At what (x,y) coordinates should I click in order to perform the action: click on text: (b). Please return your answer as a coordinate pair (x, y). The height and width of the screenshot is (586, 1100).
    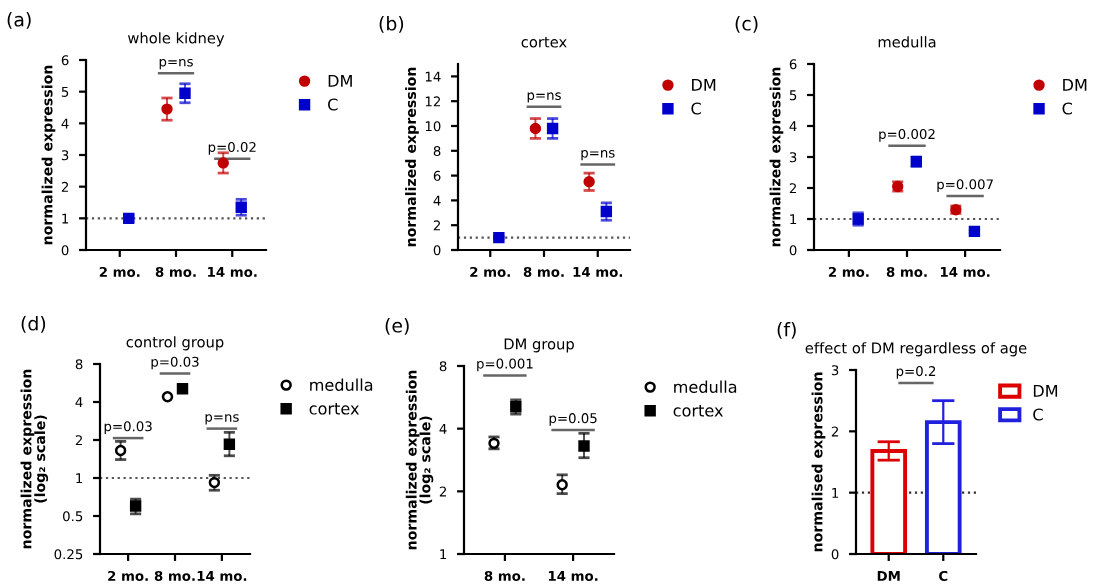
    Looking at the image, I should click on (391, 24).